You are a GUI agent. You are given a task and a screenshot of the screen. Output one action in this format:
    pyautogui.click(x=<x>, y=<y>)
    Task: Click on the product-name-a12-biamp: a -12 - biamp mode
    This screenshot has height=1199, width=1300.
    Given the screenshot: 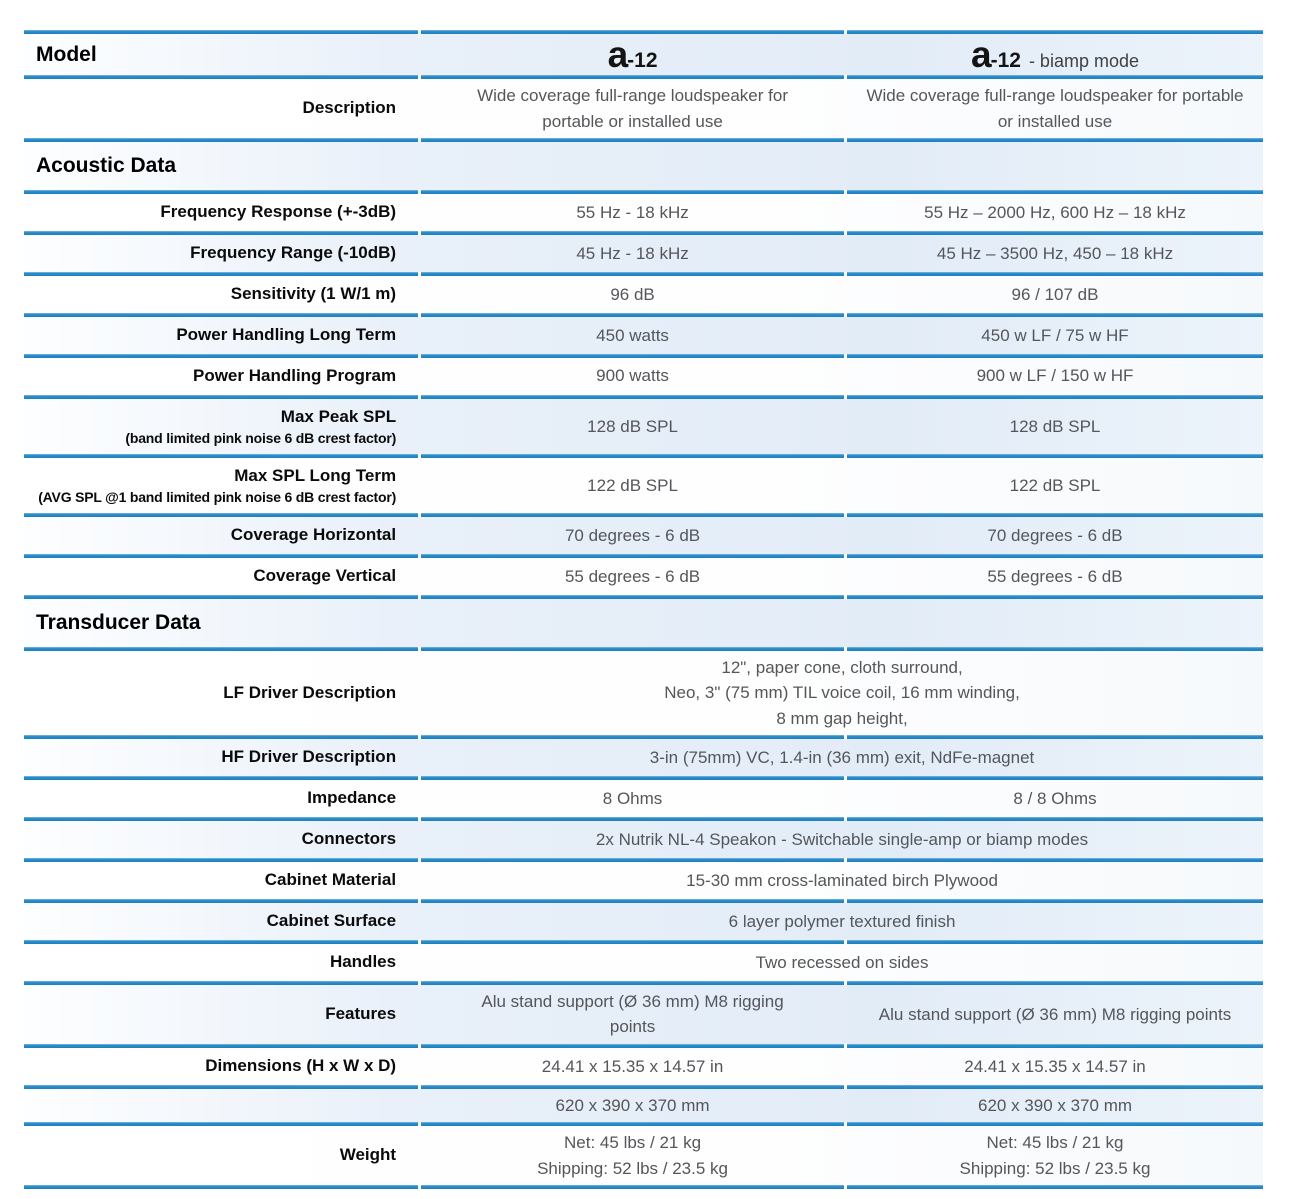 What is the action you would take?
    pyautogui.click(x=1055, y=54)
    